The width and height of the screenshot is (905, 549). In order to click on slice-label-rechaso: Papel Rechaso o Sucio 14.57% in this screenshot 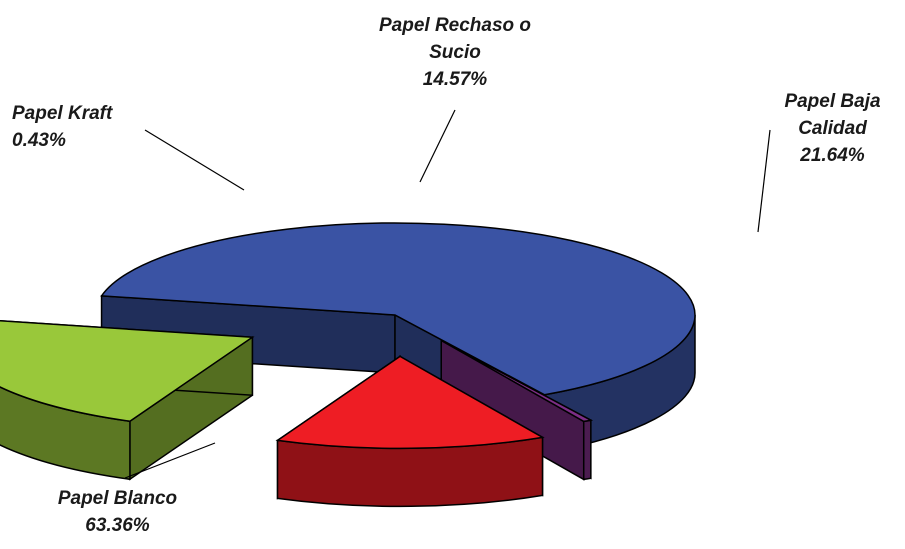, I will do `click(455, 52)`.